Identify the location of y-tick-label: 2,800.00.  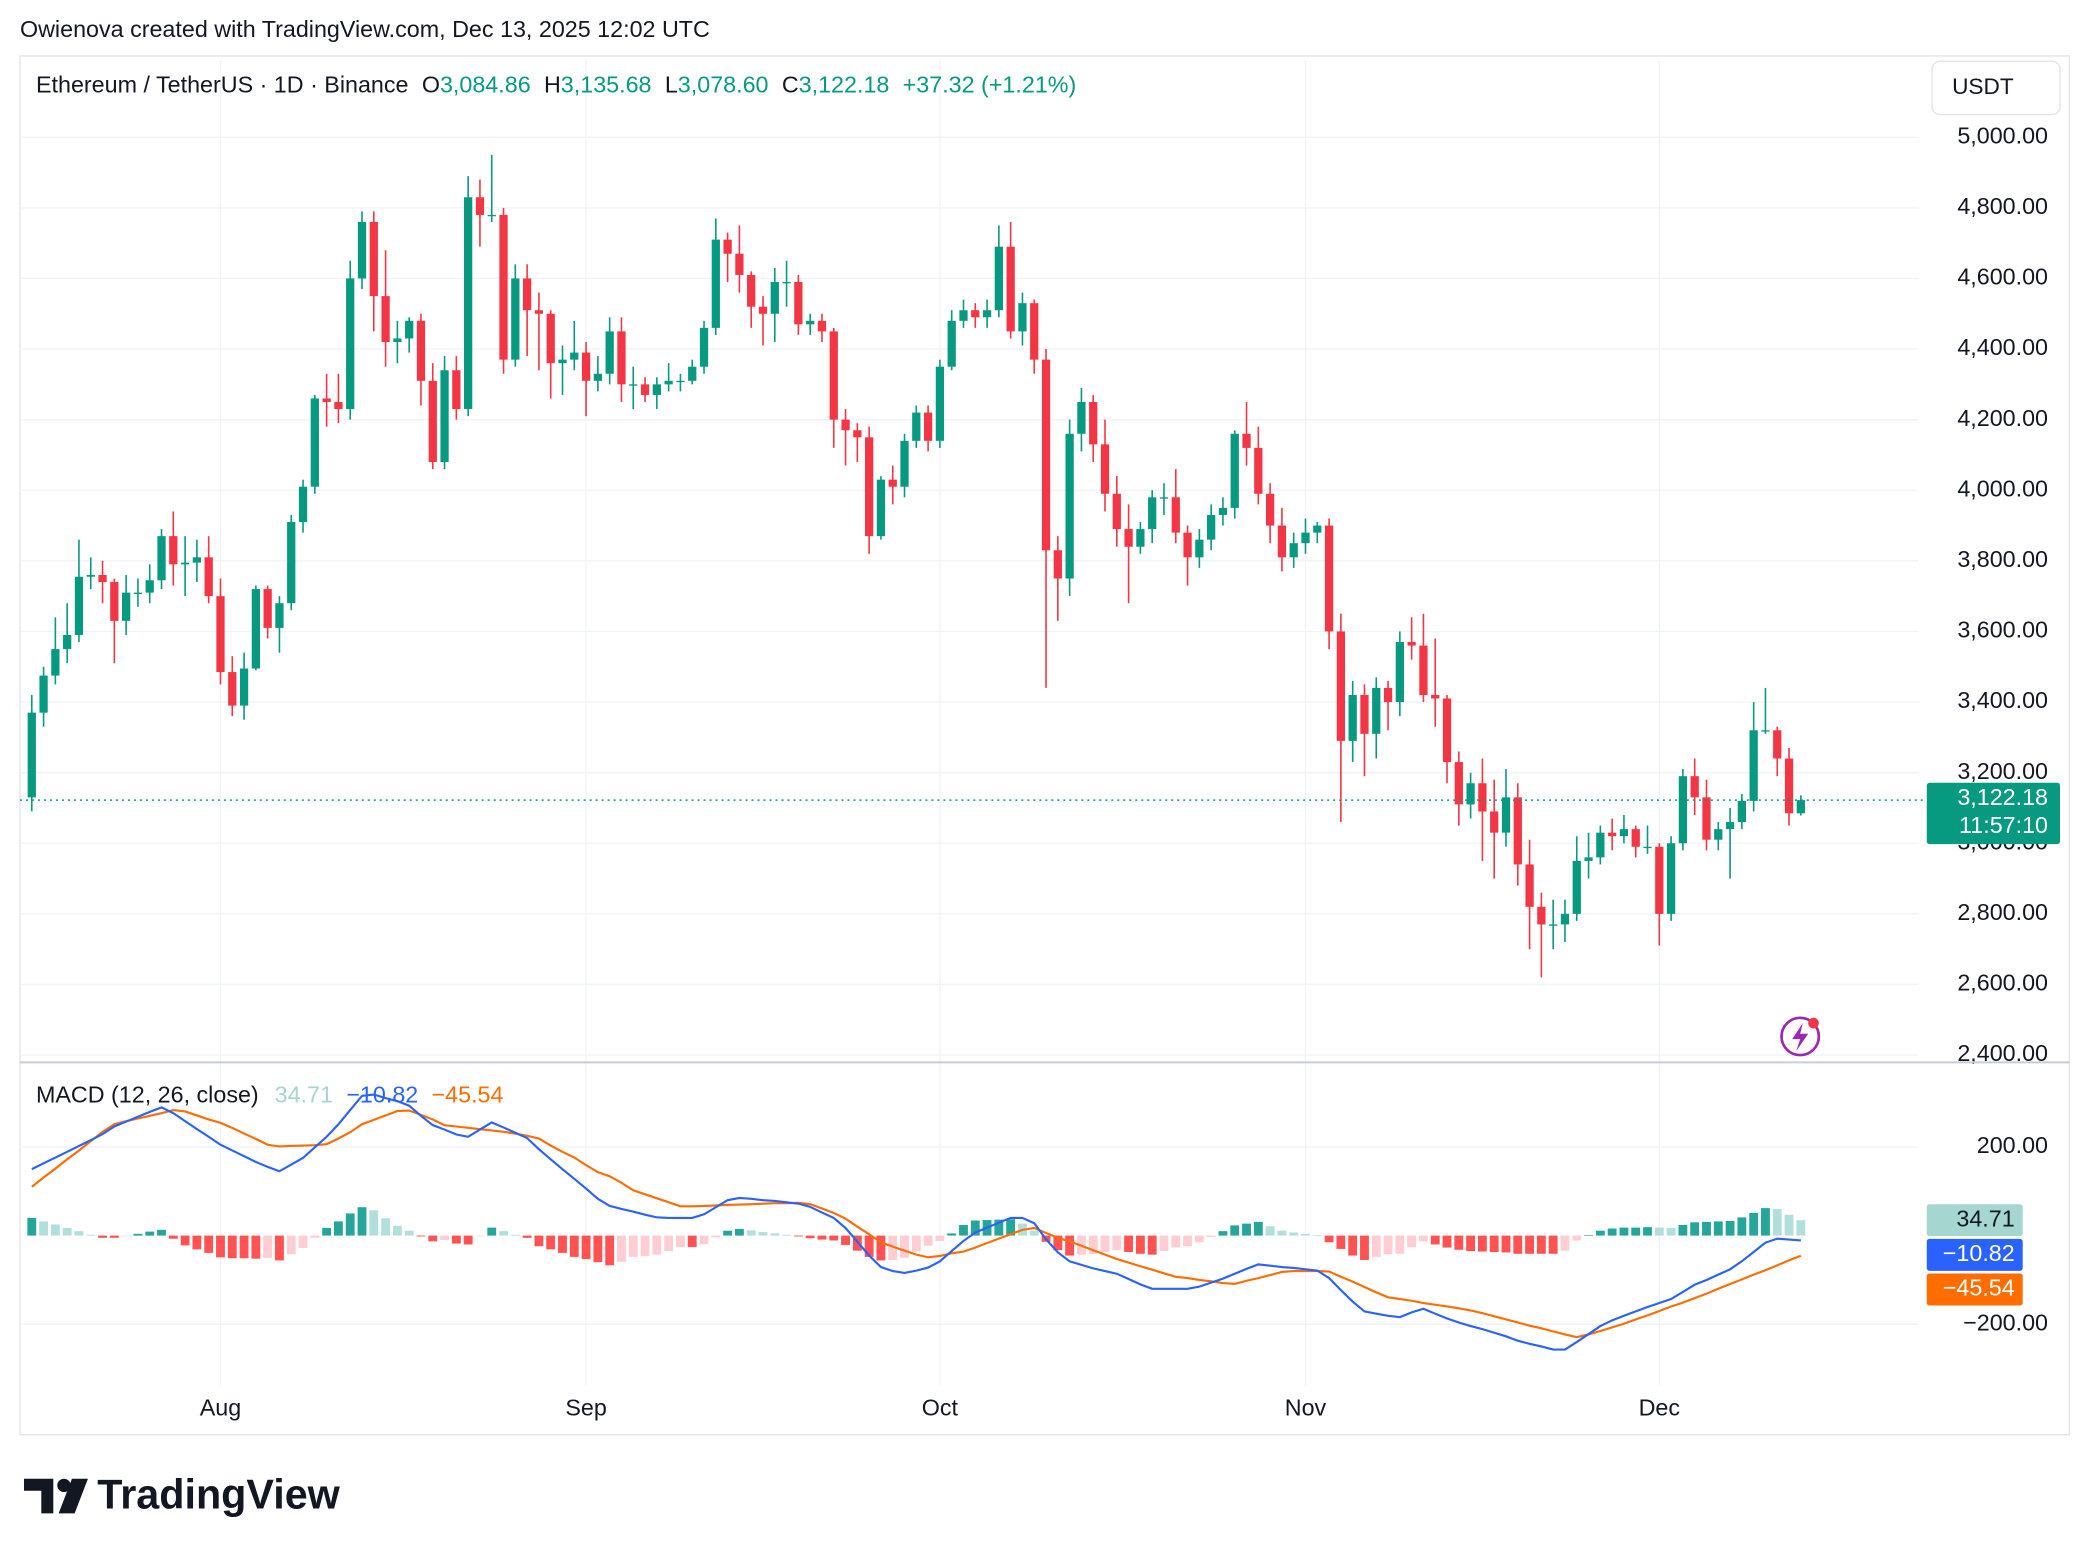
(2002, 912).